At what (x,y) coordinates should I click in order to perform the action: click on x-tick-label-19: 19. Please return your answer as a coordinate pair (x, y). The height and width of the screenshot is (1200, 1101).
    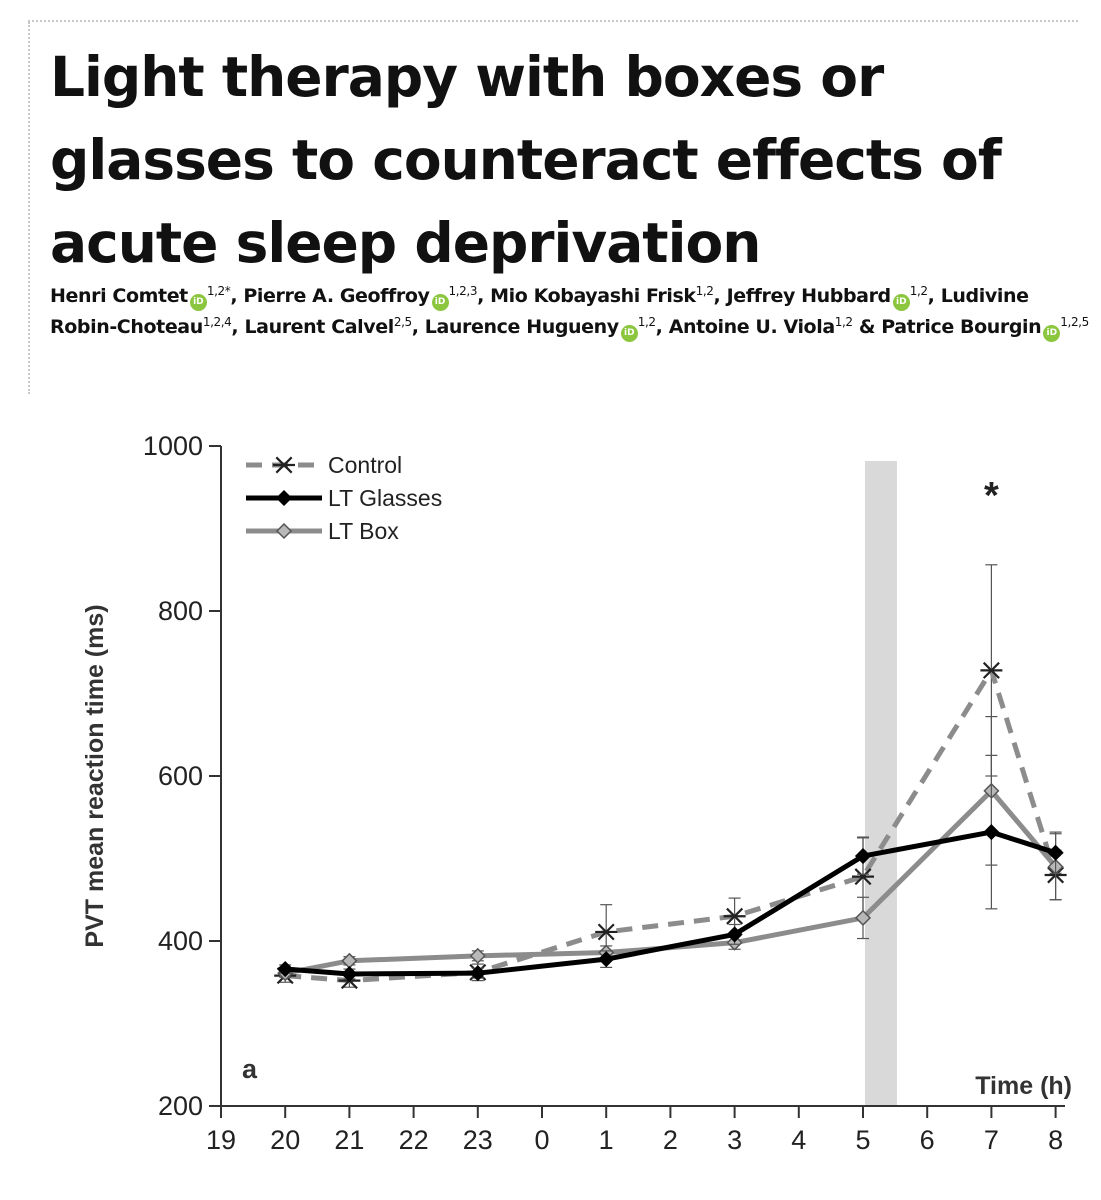
    Looking at the image, I should click on (221, 1140).